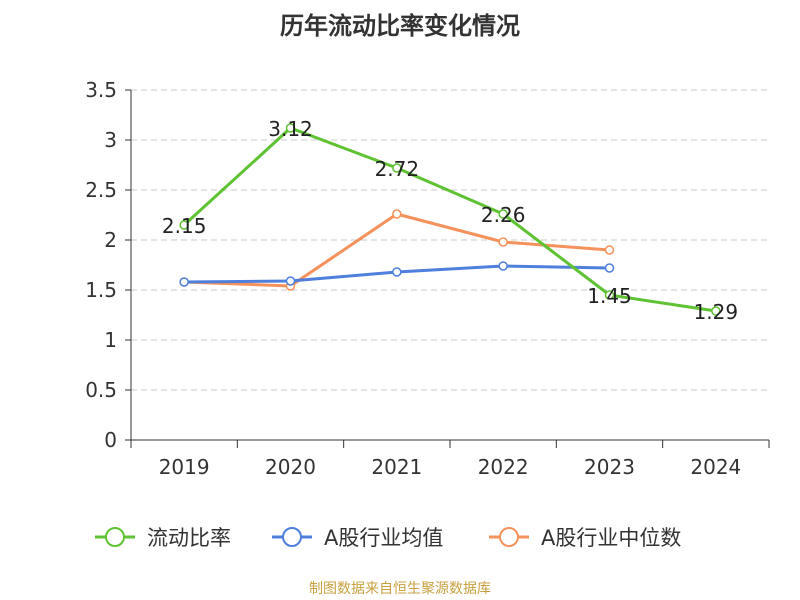 Image resolution: width=800 pixels, height=600 pixels. I want to click on data-label: 2.26, so click(503, 215).